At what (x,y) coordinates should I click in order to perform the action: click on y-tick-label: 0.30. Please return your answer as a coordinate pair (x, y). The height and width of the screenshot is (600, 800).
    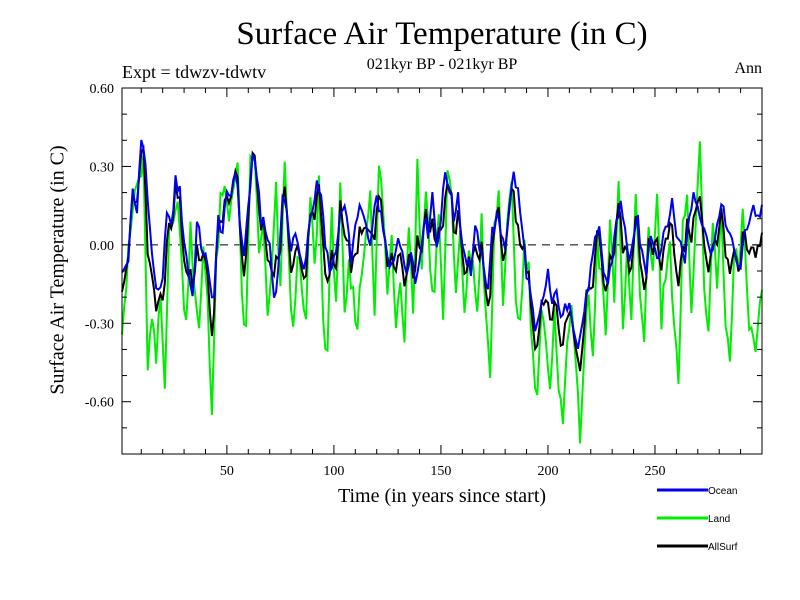
    Looking at the image, I should click on (102, 167).